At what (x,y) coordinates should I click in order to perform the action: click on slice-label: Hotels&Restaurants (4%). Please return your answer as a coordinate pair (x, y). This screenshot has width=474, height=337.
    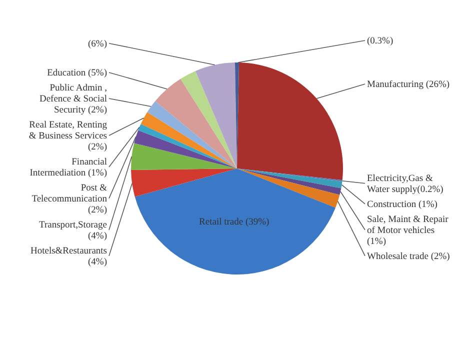
    Looking at the image, I should click on (69, 257).